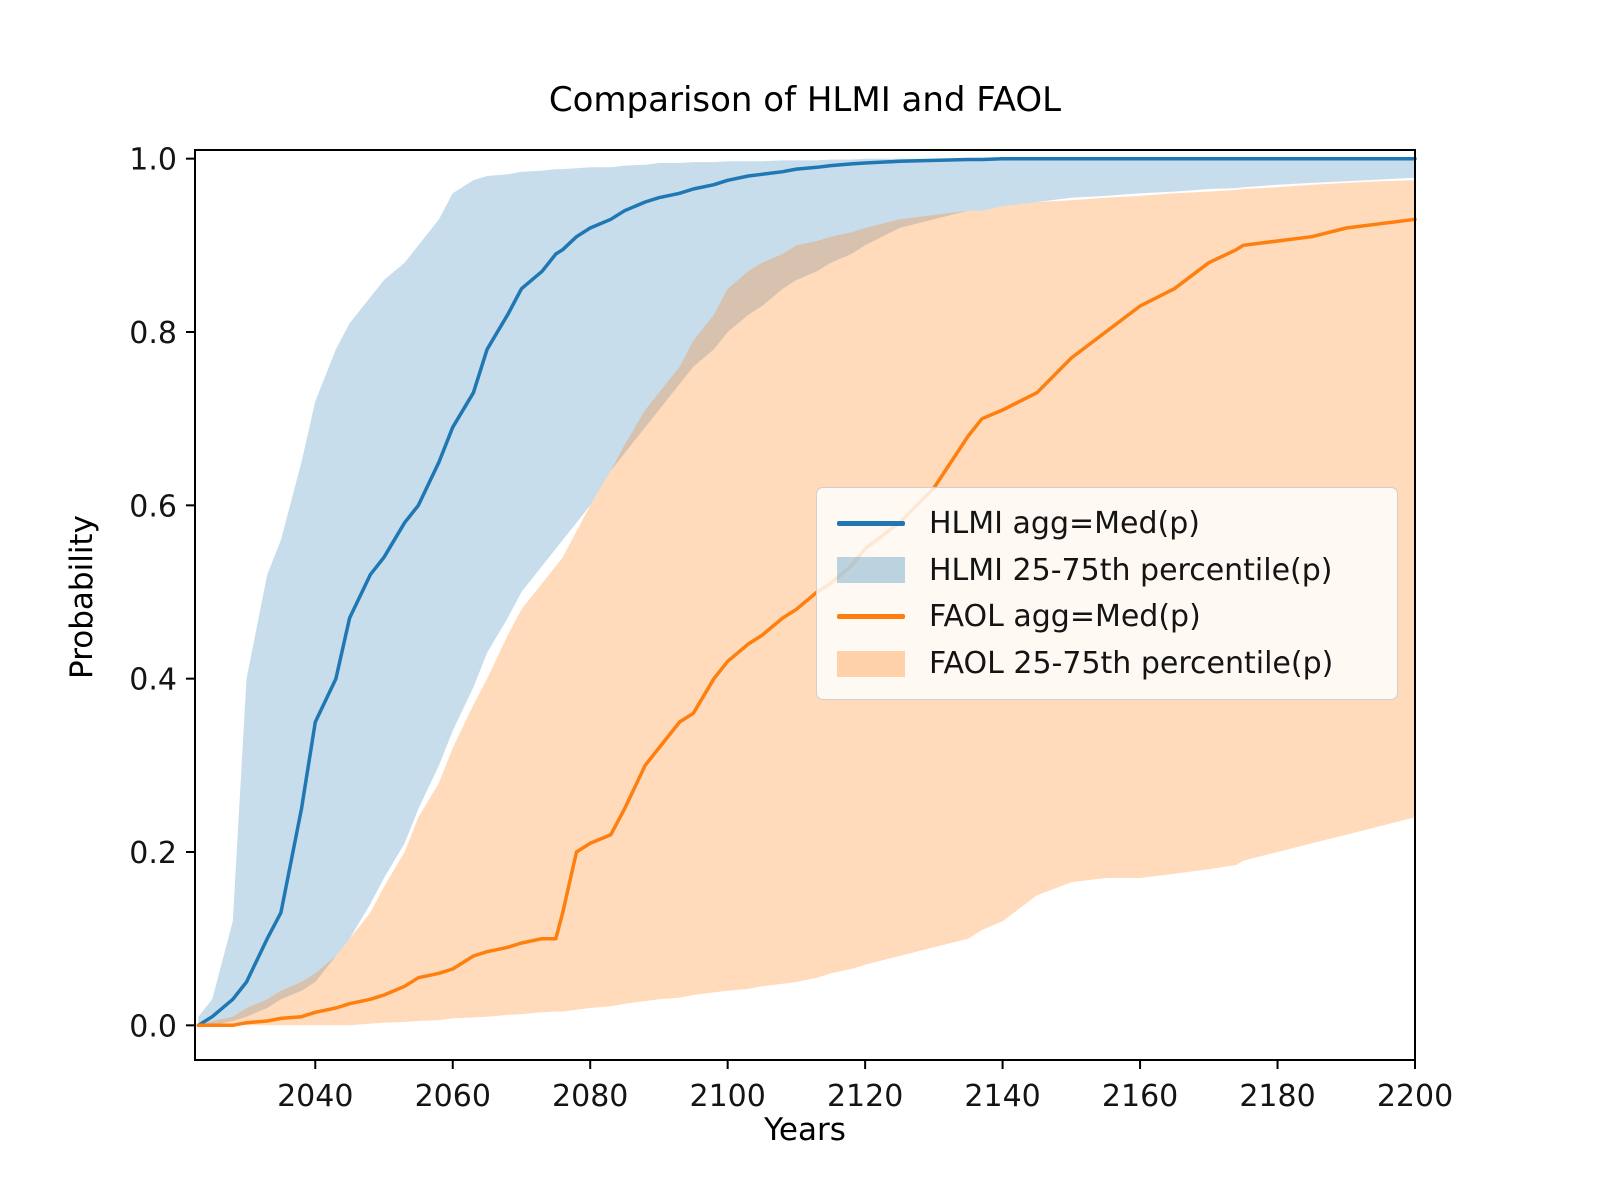  What do you see at coordinates (1065, 617) in the screenshot?
I see `legend-label-faol-median: FAOL agg=Med(p)` at bounding box center [1065, 617].